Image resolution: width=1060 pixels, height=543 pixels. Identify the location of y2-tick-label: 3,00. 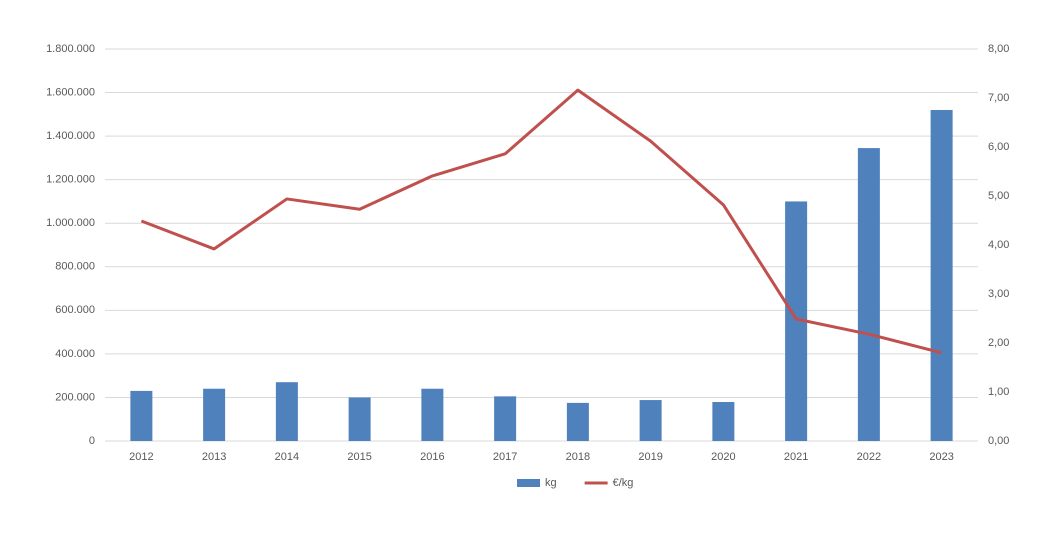
(998, 294).